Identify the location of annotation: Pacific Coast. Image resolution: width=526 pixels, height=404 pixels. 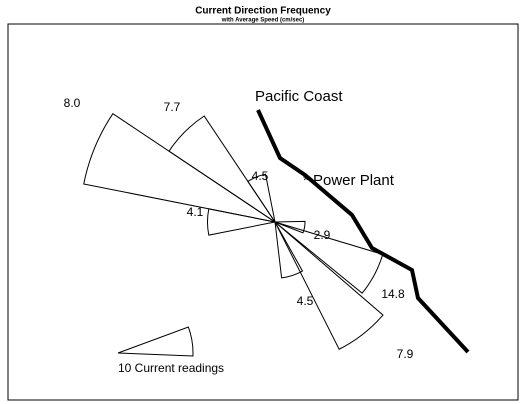
(299, 96).